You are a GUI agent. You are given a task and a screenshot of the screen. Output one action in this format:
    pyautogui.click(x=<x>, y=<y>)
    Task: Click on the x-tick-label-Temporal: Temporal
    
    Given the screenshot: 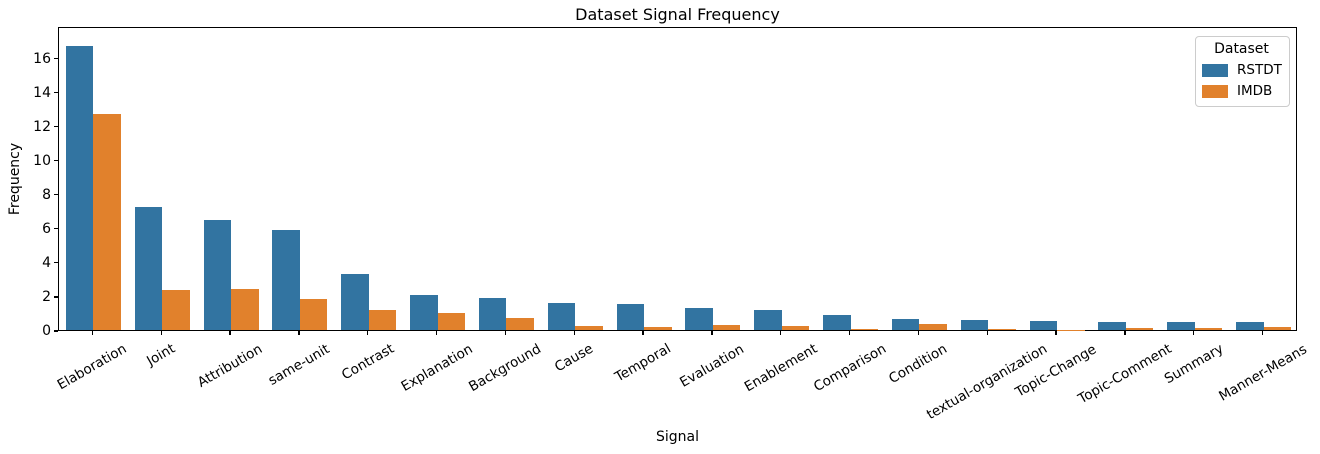 What is the action you would take?
    pyautogui.click(x=643, y=363)
    